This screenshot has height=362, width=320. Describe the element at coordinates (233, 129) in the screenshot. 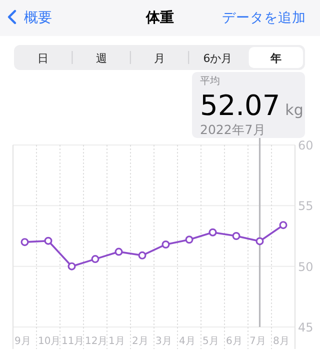

I see `text: 2022年7月` at that location.